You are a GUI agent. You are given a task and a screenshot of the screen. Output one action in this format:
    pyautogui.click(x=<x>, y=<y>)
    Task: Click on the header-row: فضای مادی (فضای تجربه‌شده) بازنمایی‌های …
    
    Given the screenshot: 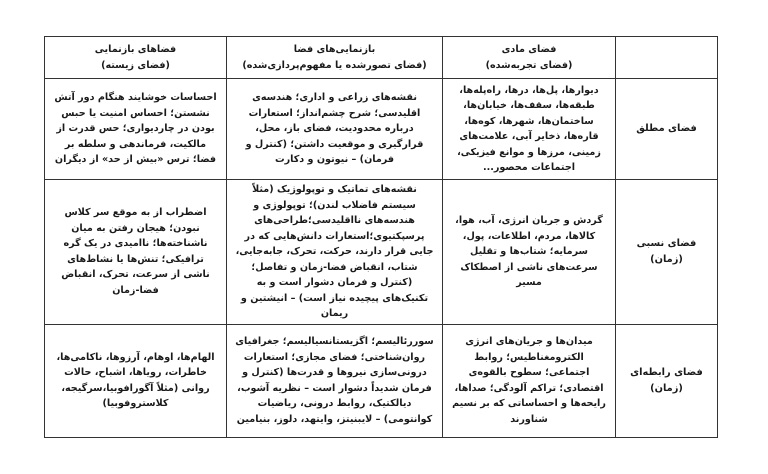 What is the action you would take?
    pyautogui.click(x=381, y=57)
    